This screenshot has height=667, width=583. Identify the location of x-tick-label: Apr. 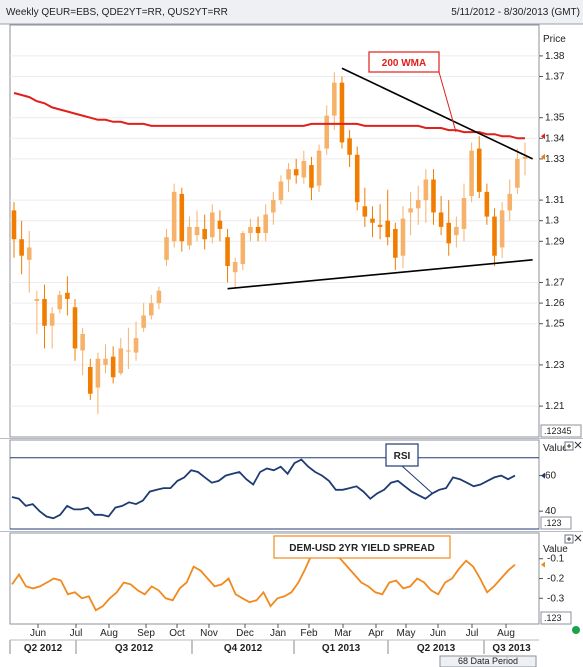
(376, 633).